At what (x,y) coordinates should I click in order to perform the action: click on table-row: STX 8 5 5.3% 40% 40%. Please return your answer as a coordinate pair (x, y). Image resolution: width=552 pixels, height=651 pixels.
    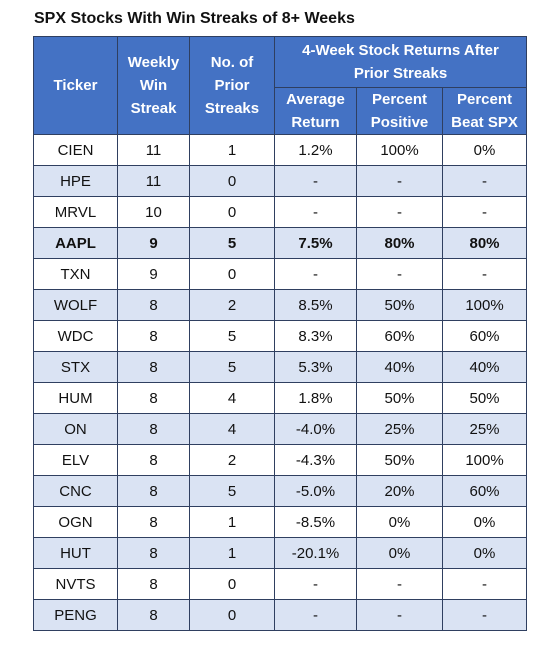
    Looking at the image, I should click on (280, 367).